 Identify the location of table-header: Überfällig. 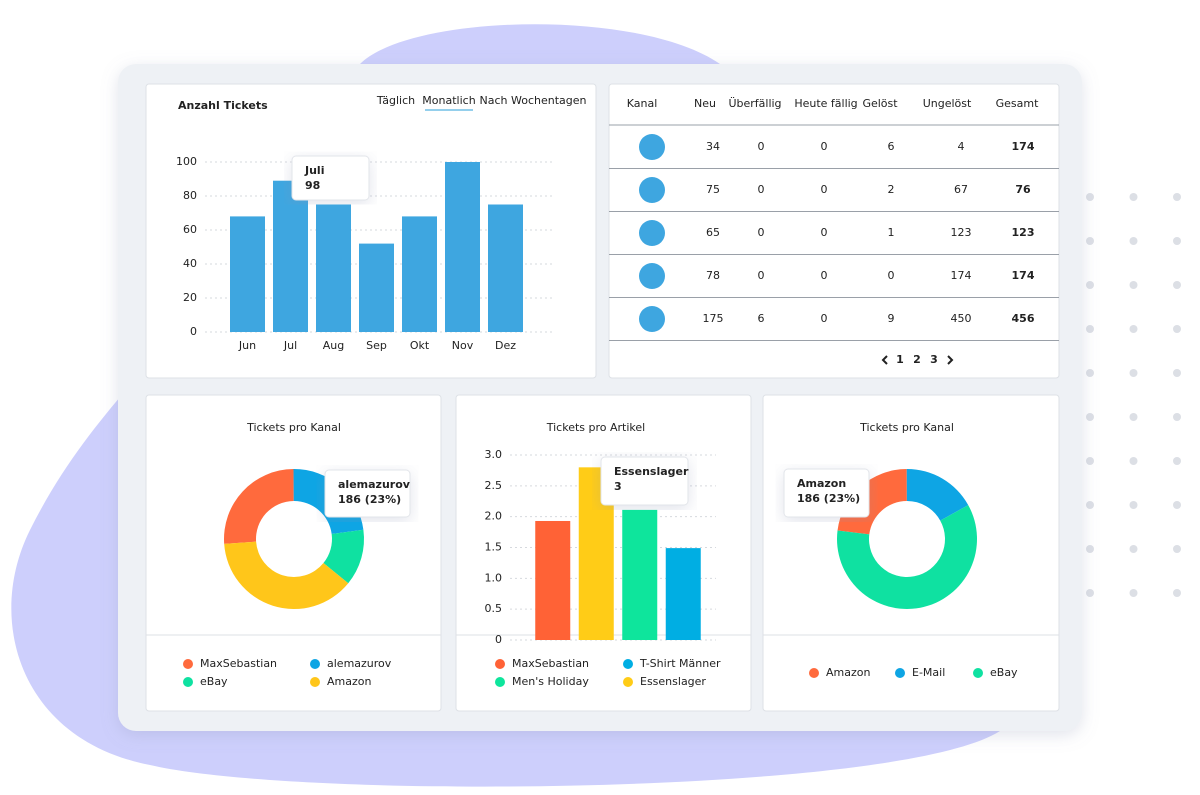
(754, 103).